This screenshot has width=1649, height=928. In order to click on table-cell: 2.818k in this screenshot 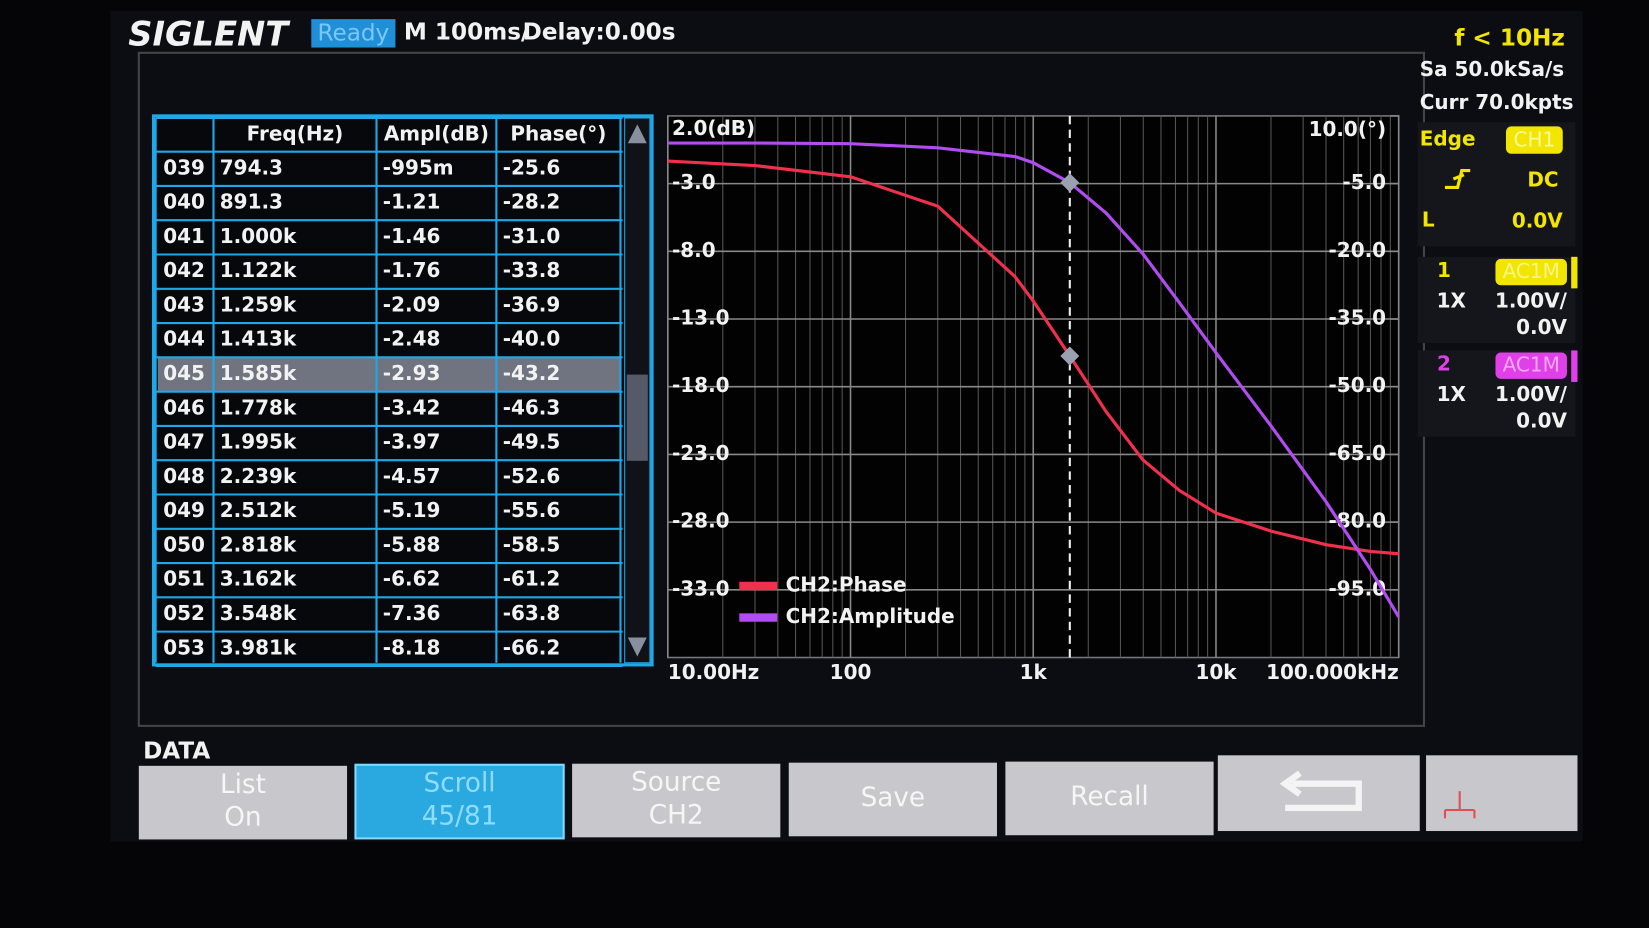, I will do `click(258, 544)`.